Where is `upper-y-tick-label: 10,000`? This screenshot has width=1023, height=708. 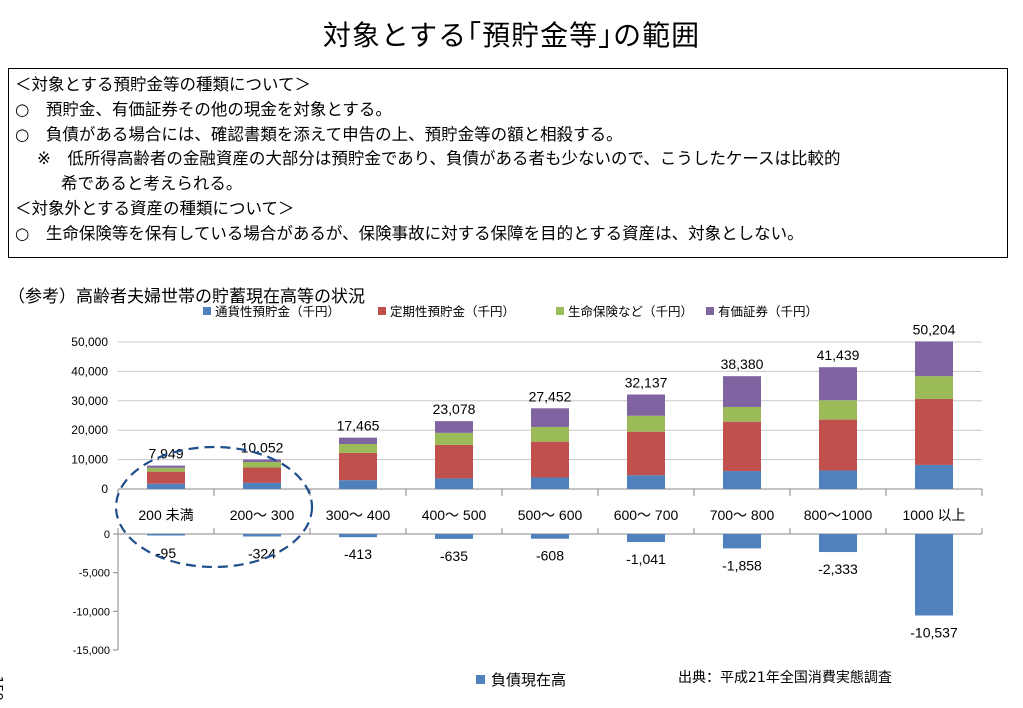
upper-y-tick-label: 10,000 is located at coordinates (89, 460).